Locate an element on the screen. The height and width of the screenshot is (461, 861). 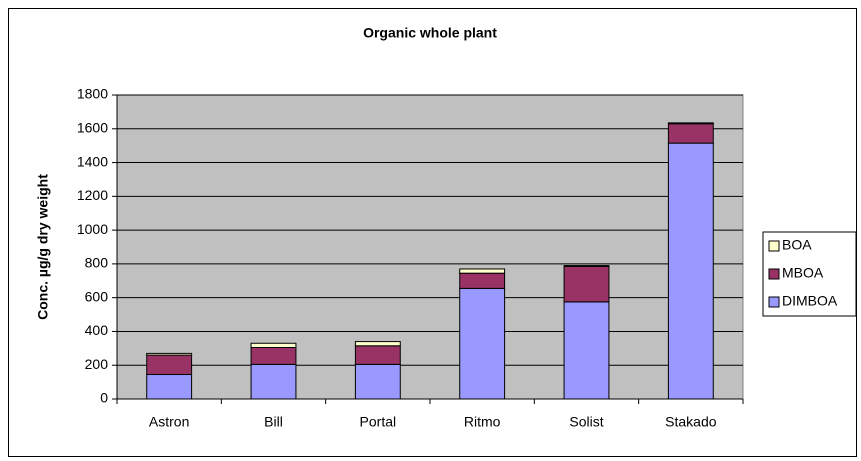
x-tick-label: Ritmo is located at coordinates (482, 422).